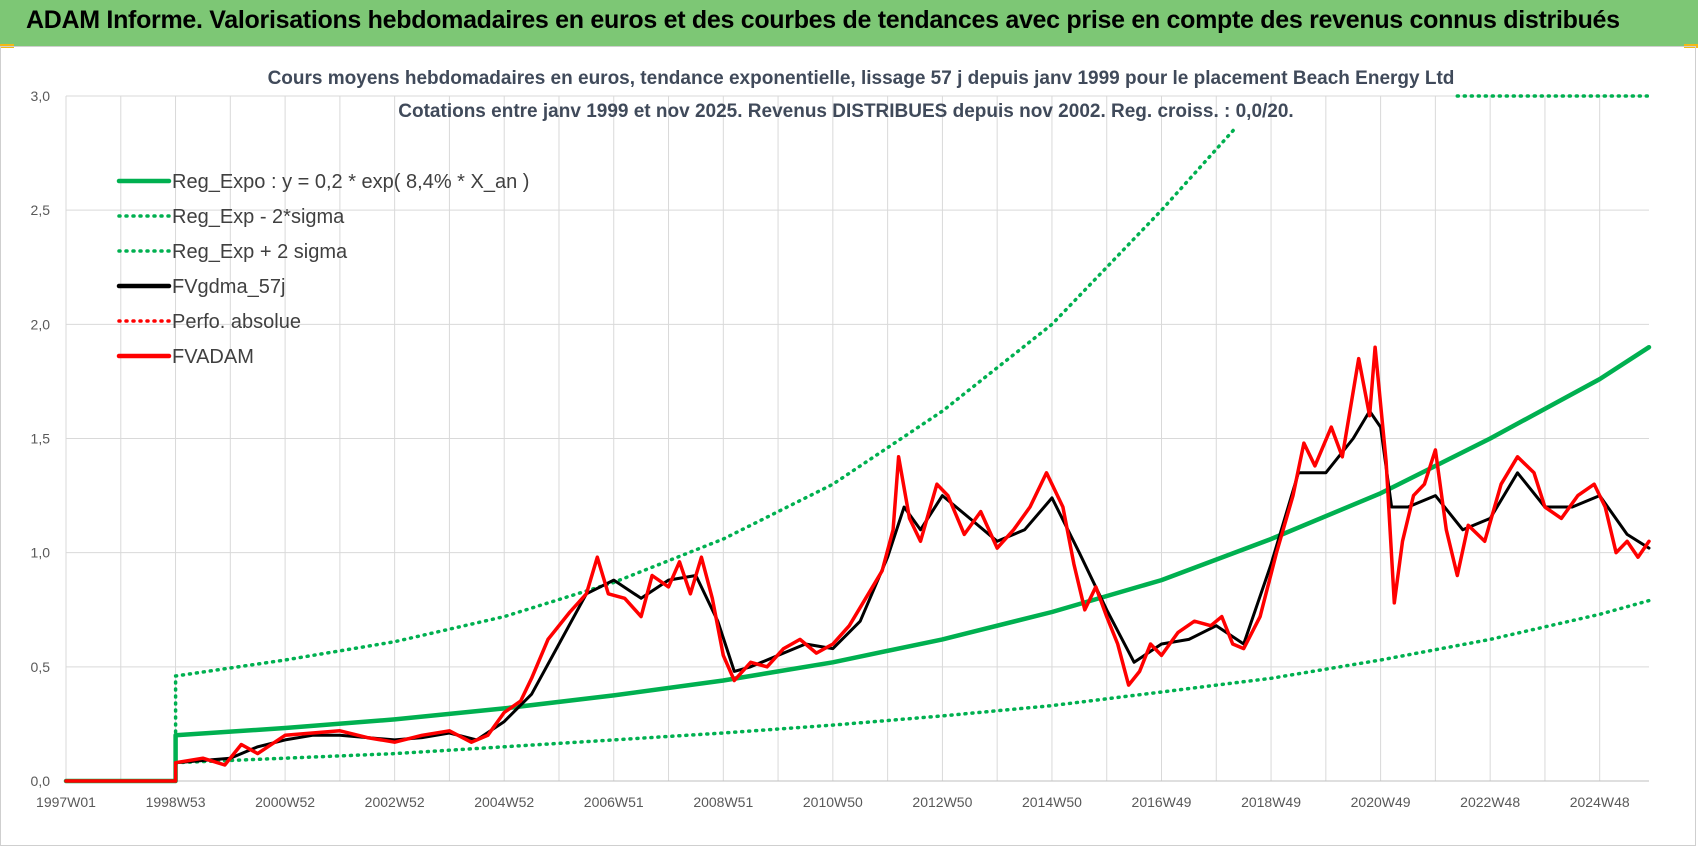  Describe the element at coordinates (1052, 802) in the screenshot. I see `x-tick-label: 2014W50` at that location.